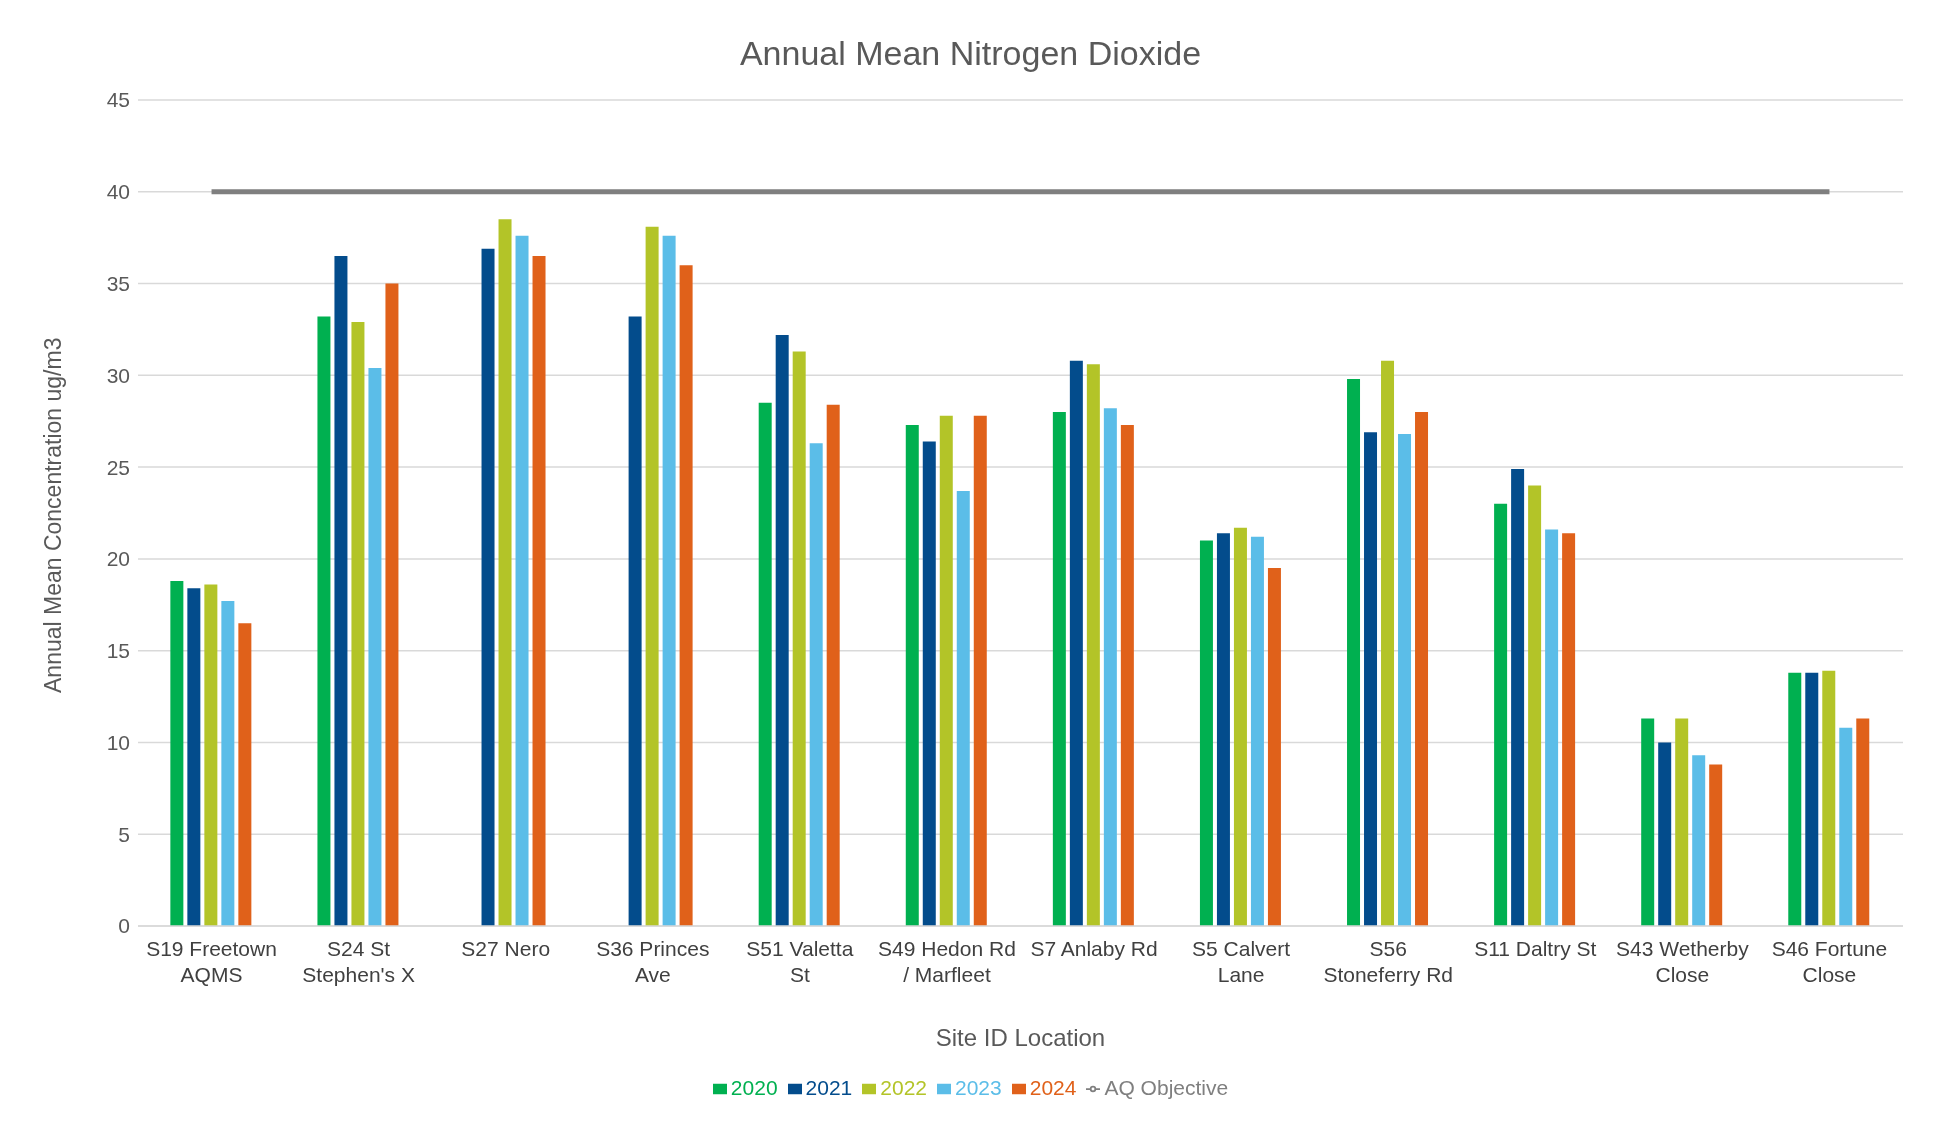 This screenshot has width=1945, height=1124. I want to click on x-tick-label: S51 Valetta St, so click(800, 961).